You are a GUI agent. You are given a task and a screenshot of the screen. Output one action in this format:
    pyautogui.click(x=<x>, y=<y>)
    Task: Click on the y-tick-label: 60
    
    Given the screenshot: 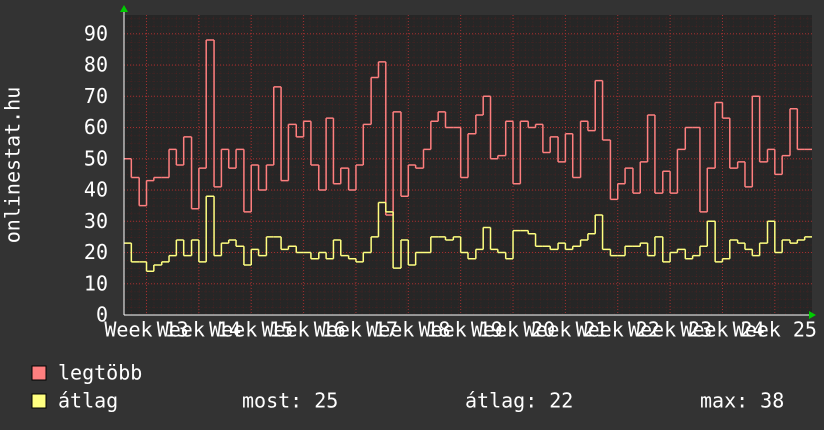 What is the action you would take?
    pyautogui.click(x=96, y=127)
    